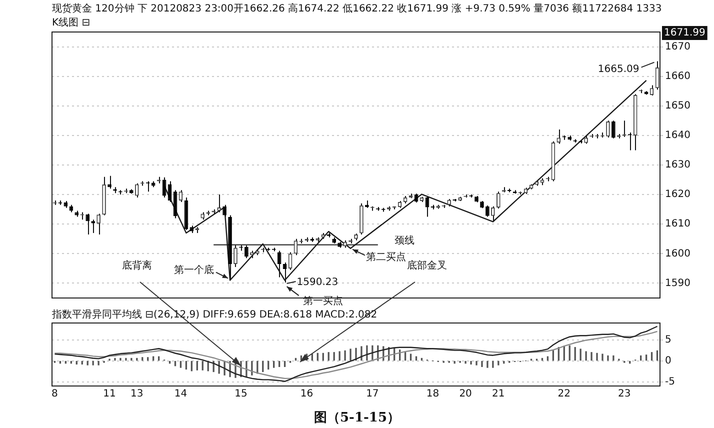 The image size is (714, 428). Describe the element at coordinates (677, 194) in the screenshot. I see `y-tick-label: 1620` at that location.